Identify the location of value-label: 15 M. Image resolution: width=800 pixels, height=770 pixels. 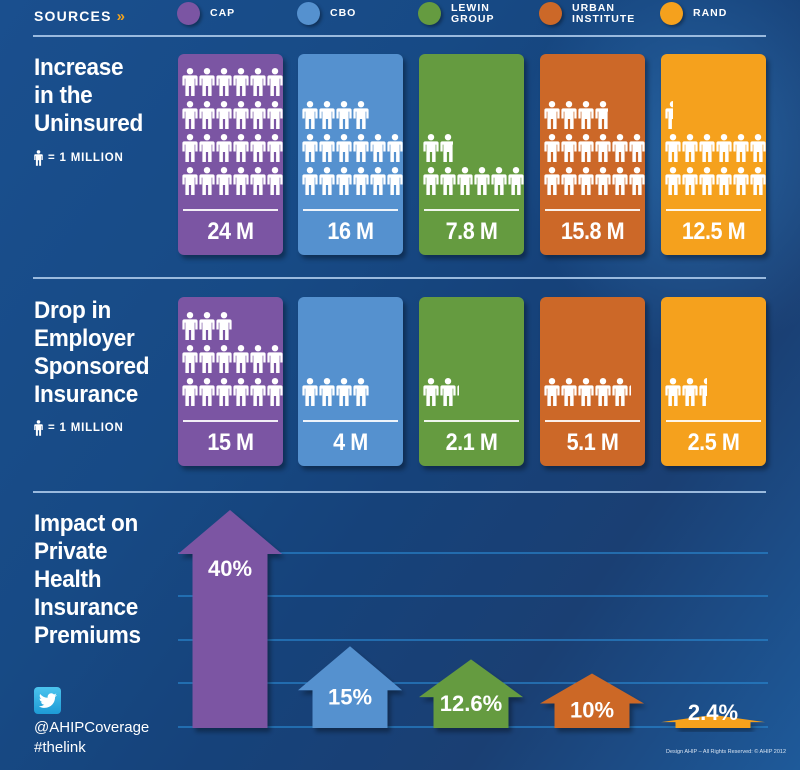
(230, 442).